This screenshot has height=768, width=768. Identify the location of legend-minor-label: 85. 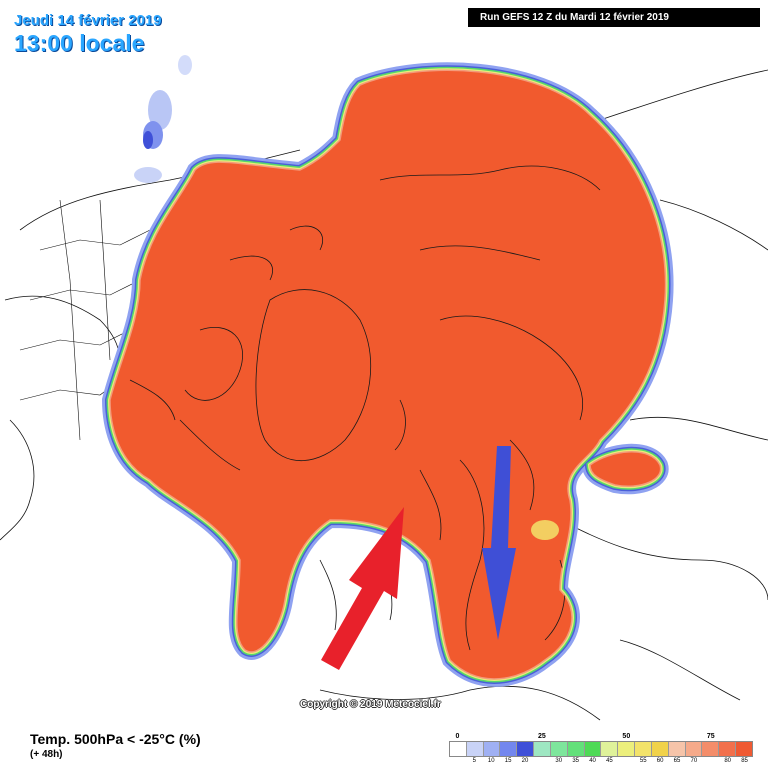
(744, 761).